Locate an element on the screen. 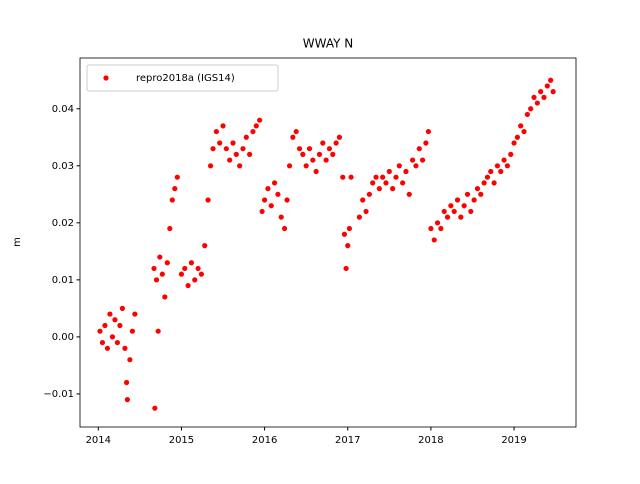 The width and height of the screenshot is (640, 484). x-tick-label: 2017 is located at coordinates (347, 440).